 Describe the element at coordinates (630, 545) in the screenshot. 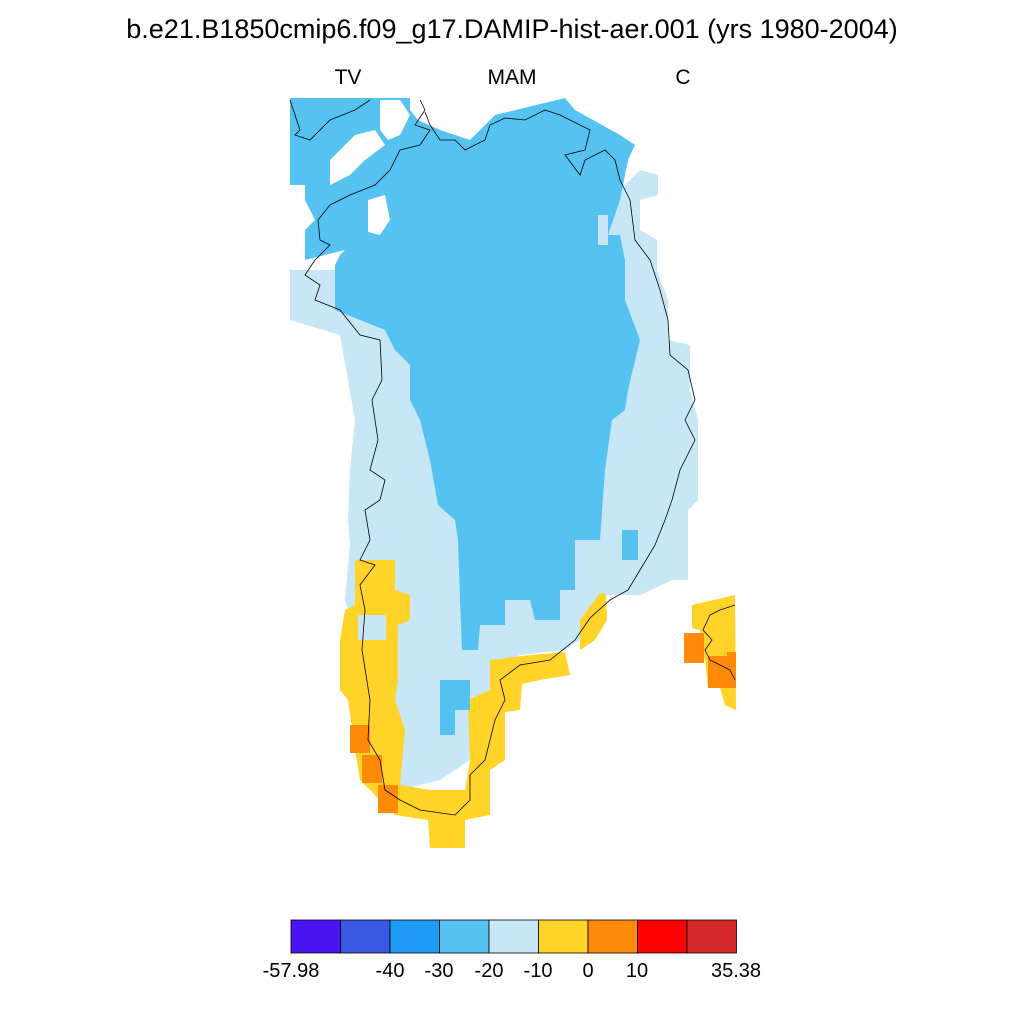

I see `east-blue-spot` at that location.